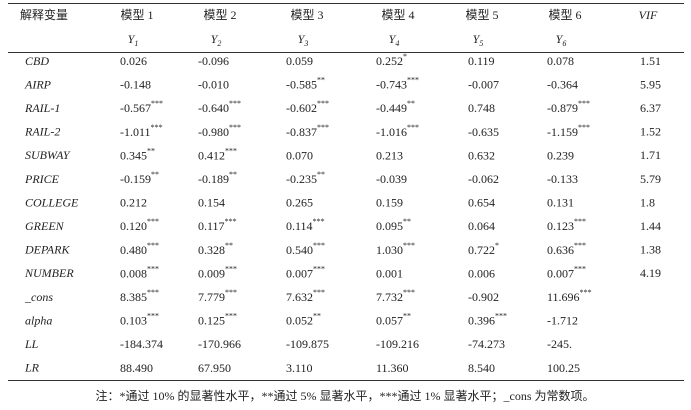 The width and height of the screenshot is (691, 410). I want to click on coefficient-value: -0.364, so click(562, 84).